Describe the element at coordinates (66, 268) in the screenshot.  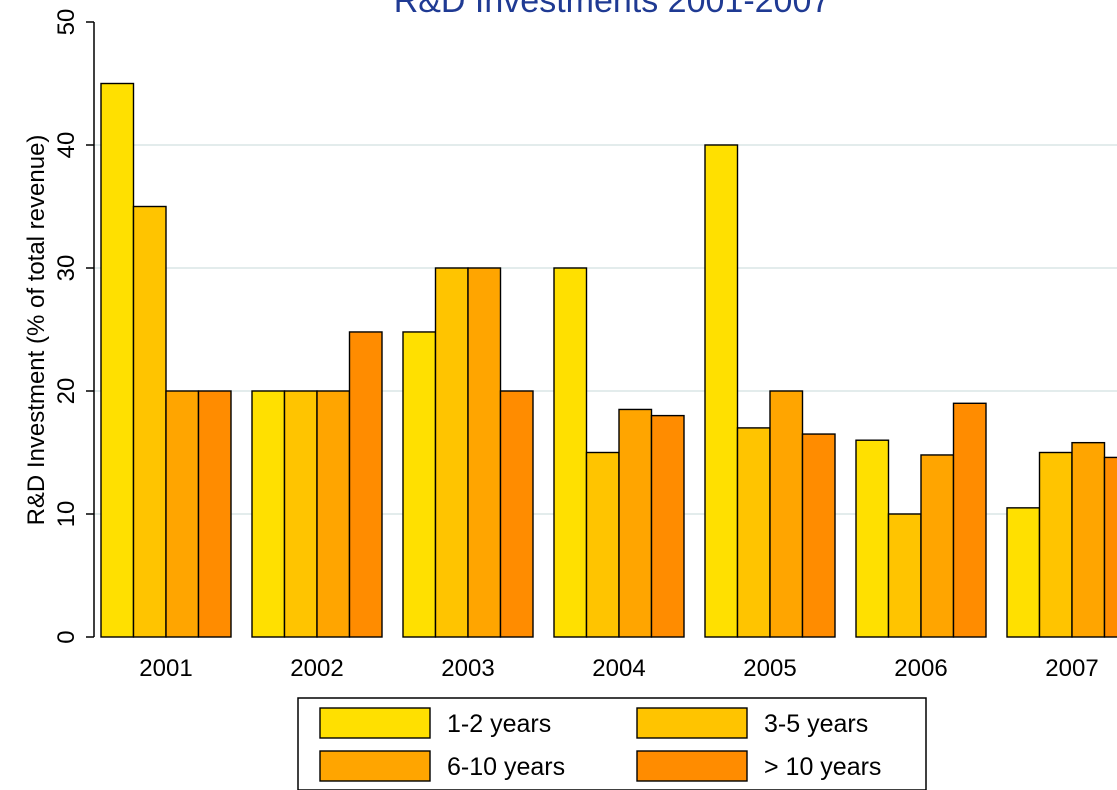
I see `y-tick-label-30: 30` at that location.